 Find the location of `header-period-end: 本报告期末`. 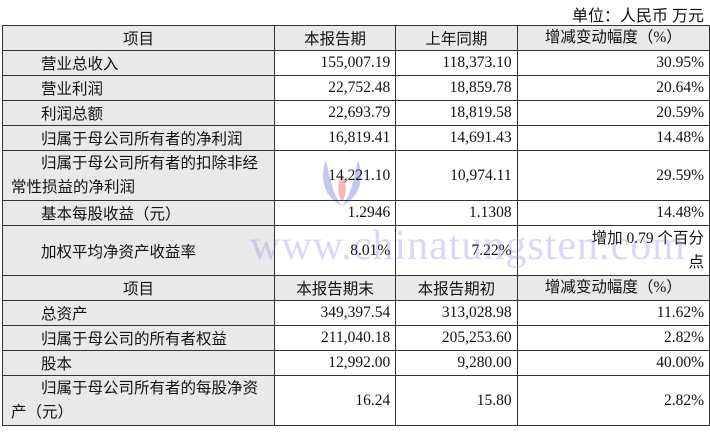

header-period-end: 本报告期末 is located at coordinates (335, 288).